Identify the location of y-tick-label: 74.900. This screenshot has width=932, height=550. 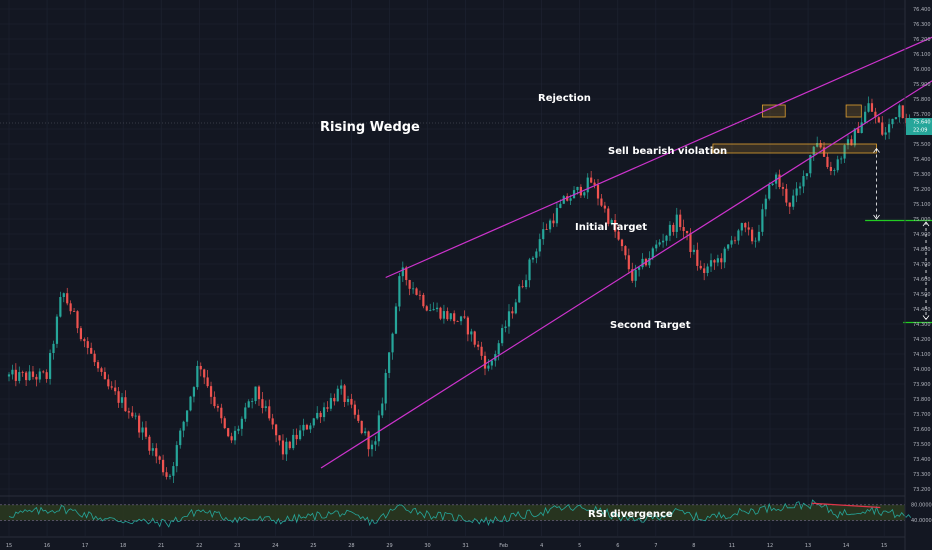
(922, 235).